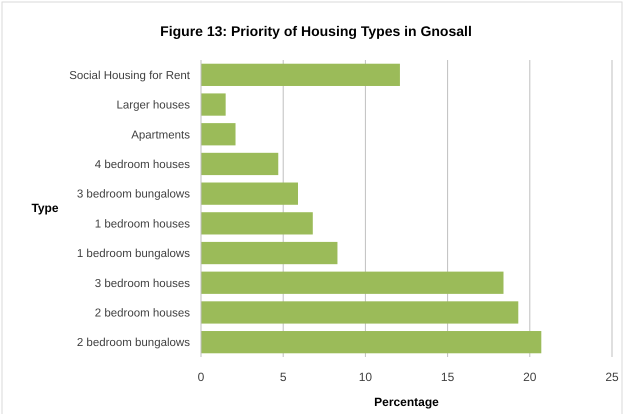 The width and height of the screenshot is (632, 414). I want to click on x-tick-label: 0, so click(201, 377).